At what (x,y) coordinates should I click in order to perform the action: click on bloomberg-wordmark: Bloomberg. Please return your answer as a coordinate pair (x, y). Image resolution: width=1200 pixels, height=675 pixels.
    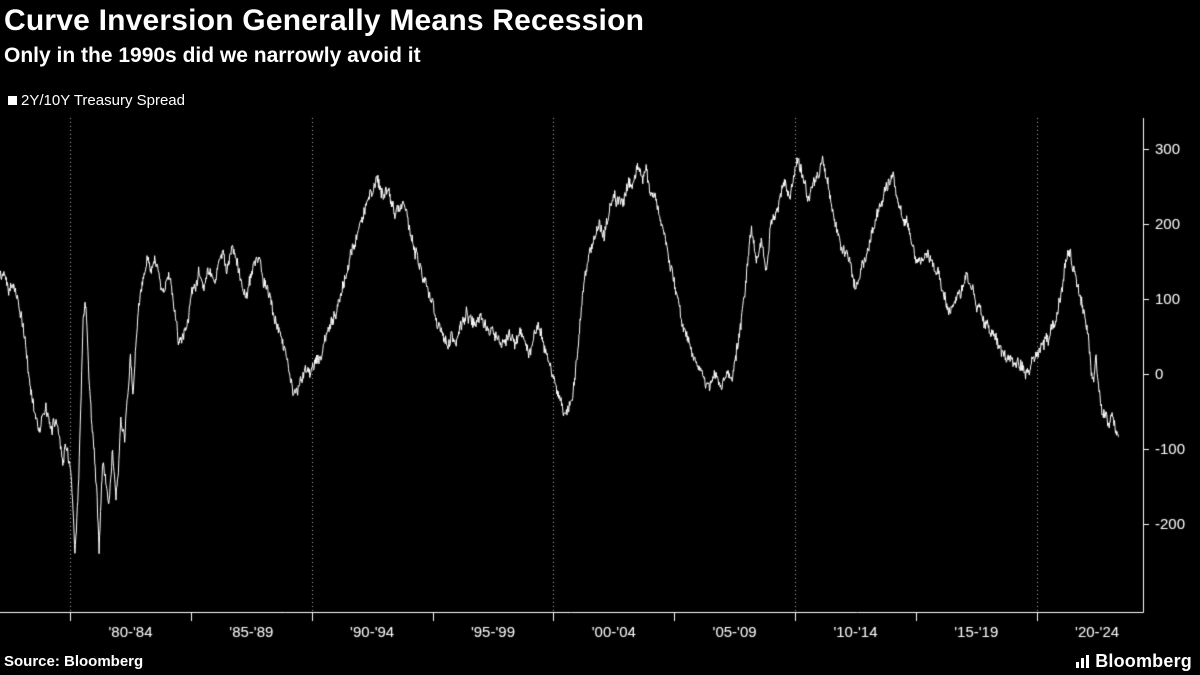
    Looking at the image, I should click on (1143, 660).